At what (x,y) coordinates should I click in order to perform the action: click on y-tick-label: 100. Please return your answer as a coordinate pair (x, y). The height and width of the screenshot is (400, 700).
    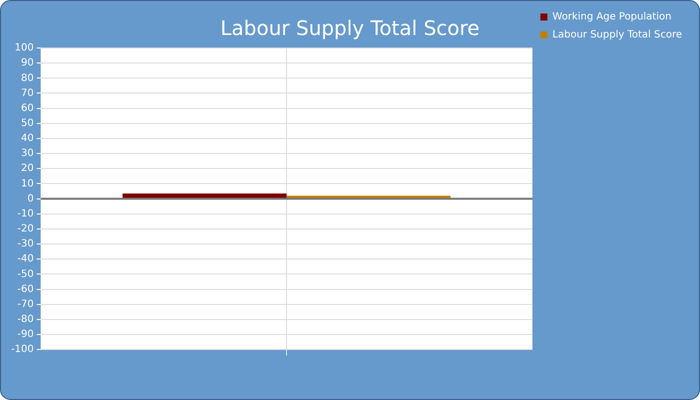
    Looking at the image, I should click on (24, 48).